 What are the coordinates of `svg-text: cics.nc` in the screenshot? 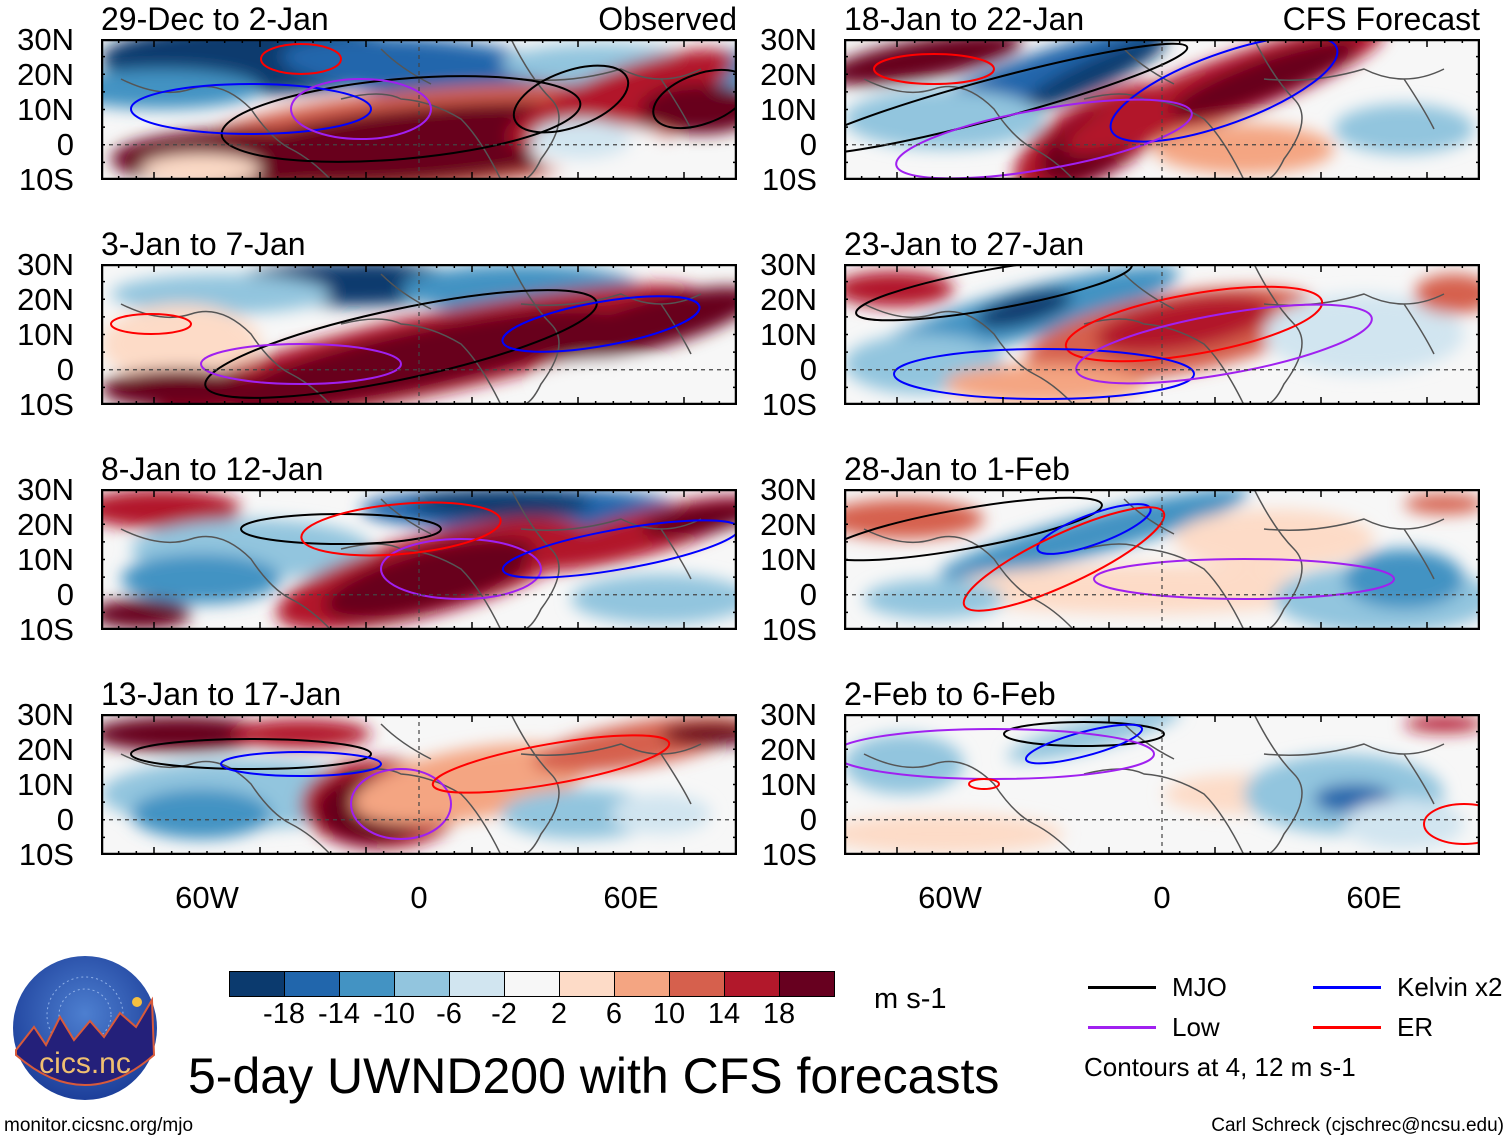 It's located at (85, 1063).